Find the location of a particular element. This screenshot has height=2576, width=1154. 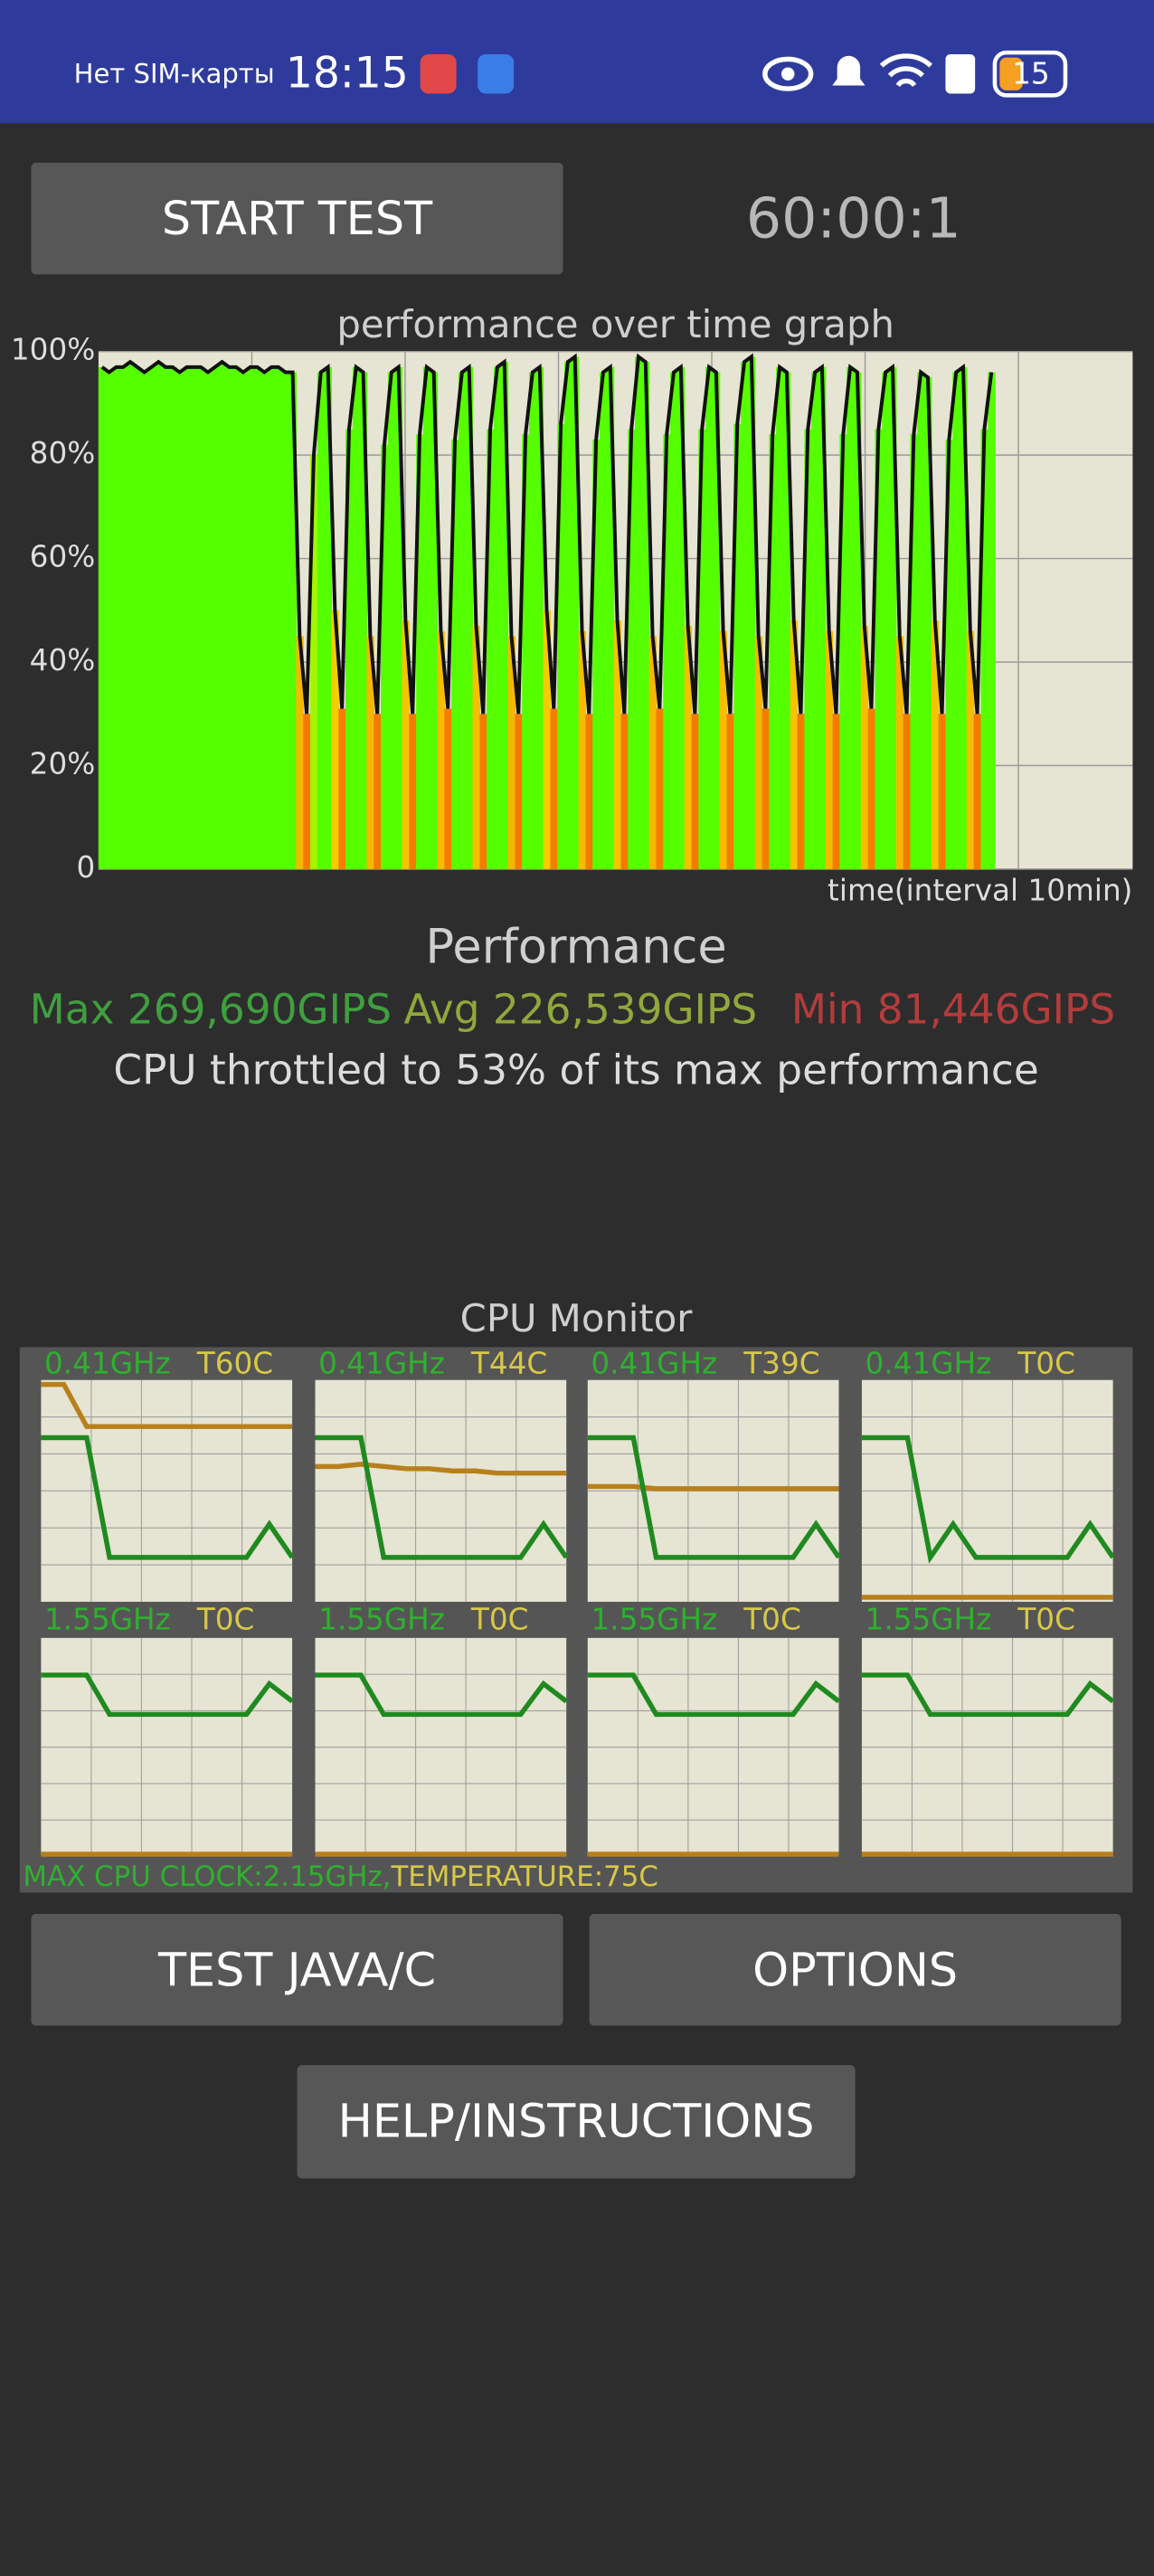

help-label: HELP/INSTRUCTIONS is located at coordinates (576, 2121).